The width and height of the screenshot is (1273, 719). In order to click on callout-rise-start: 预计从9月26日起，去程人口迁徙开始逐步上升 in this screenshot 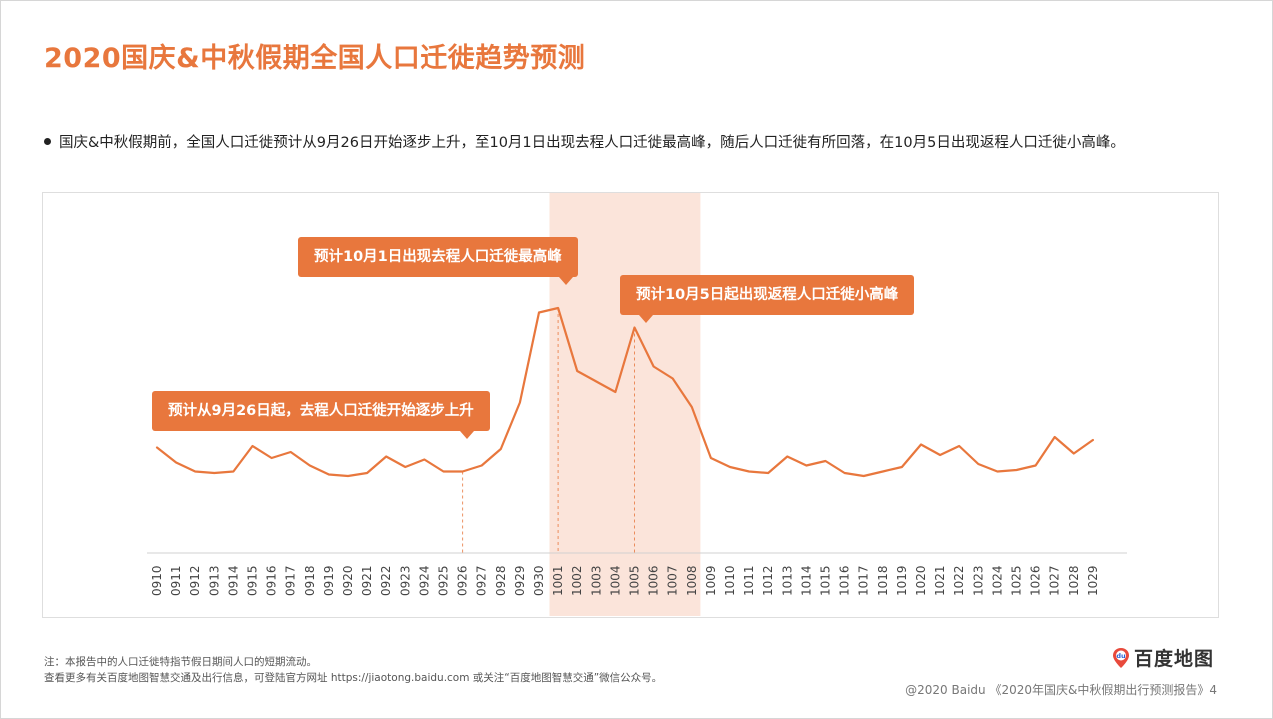, I will do `click(321, 415)`.